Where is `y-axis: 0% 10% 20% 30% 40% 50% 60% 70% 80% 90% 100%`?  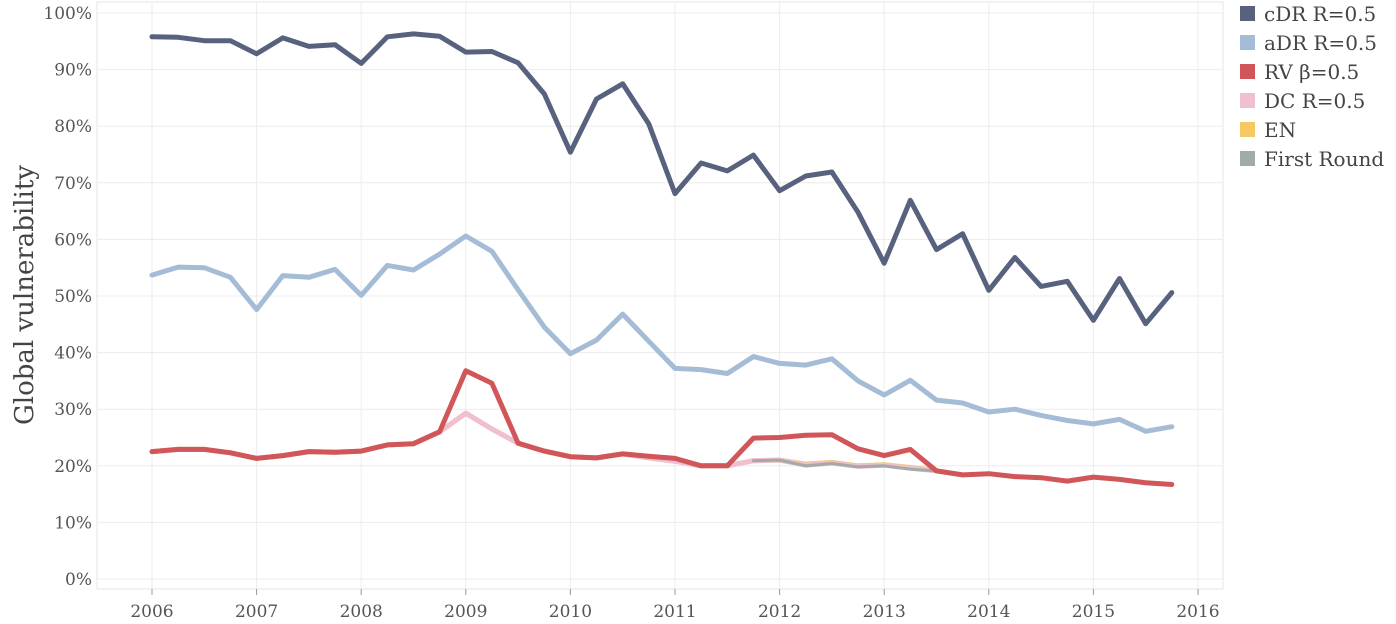 y-axis: 0% 10% 20% 30% 40% 50% 60% 70% 80% 90% 100% is located at coordinates (67, 297).